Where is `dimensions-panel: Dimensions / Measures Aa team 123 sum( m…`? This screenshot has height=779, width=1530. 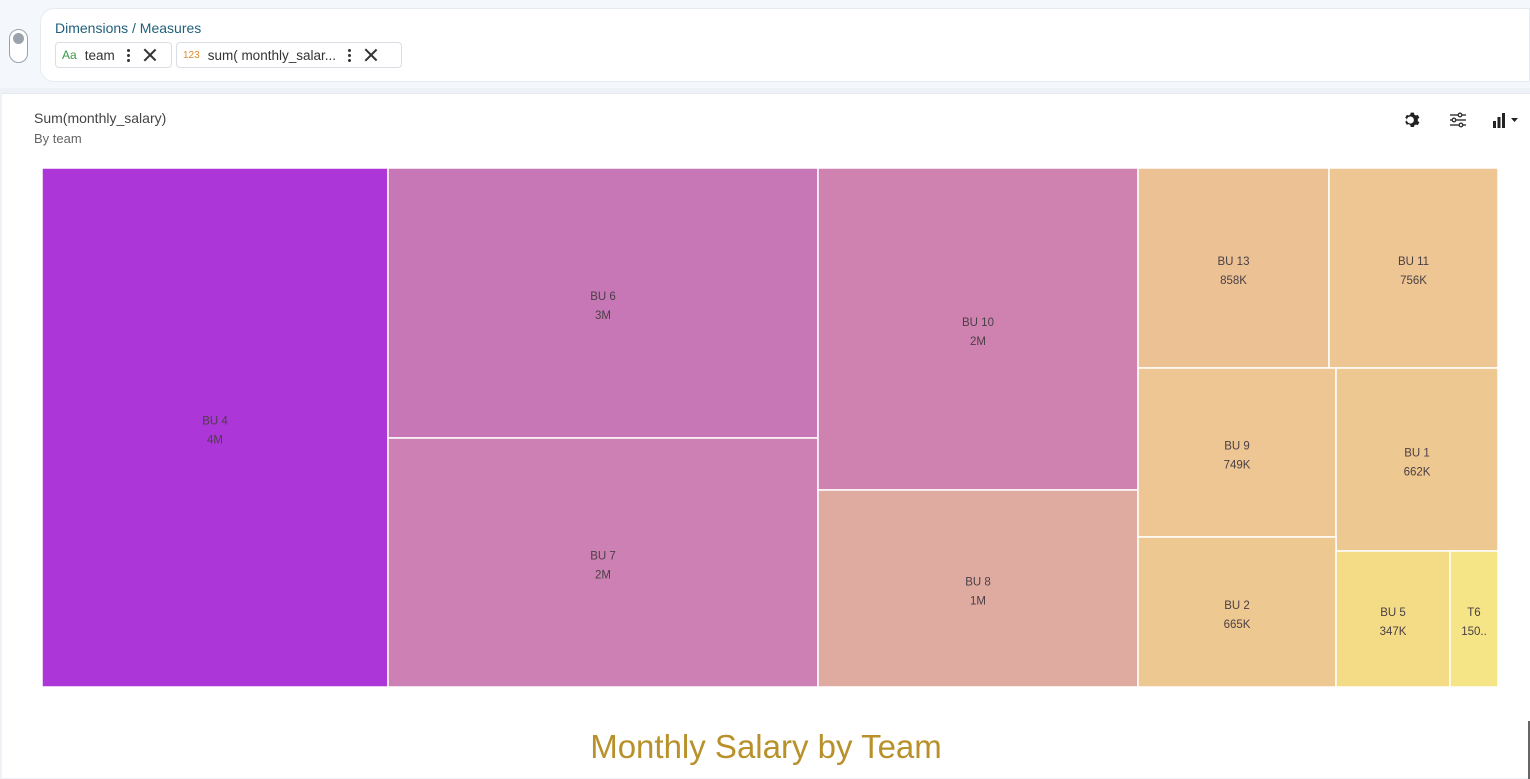 dimensions-panel: Dimensions / Measures Aa team 123 sum( m… is located at coordinates (785, 45).